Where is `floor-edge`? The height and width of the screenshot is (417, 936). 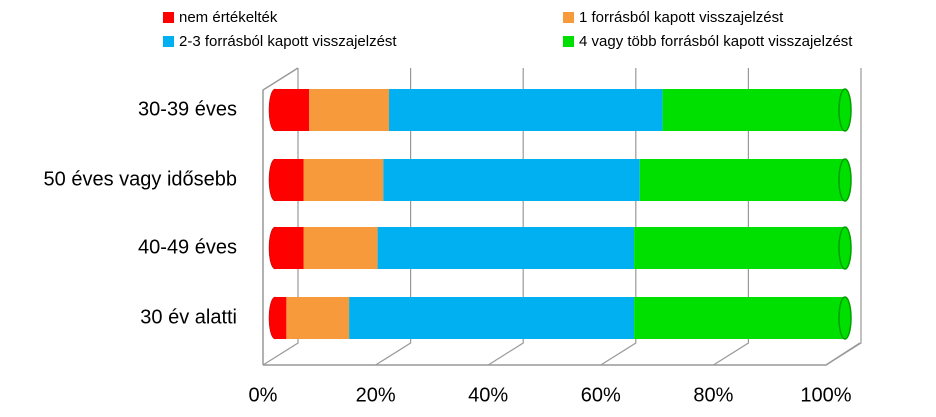 floor-edge is located at coordinates (562, 354).